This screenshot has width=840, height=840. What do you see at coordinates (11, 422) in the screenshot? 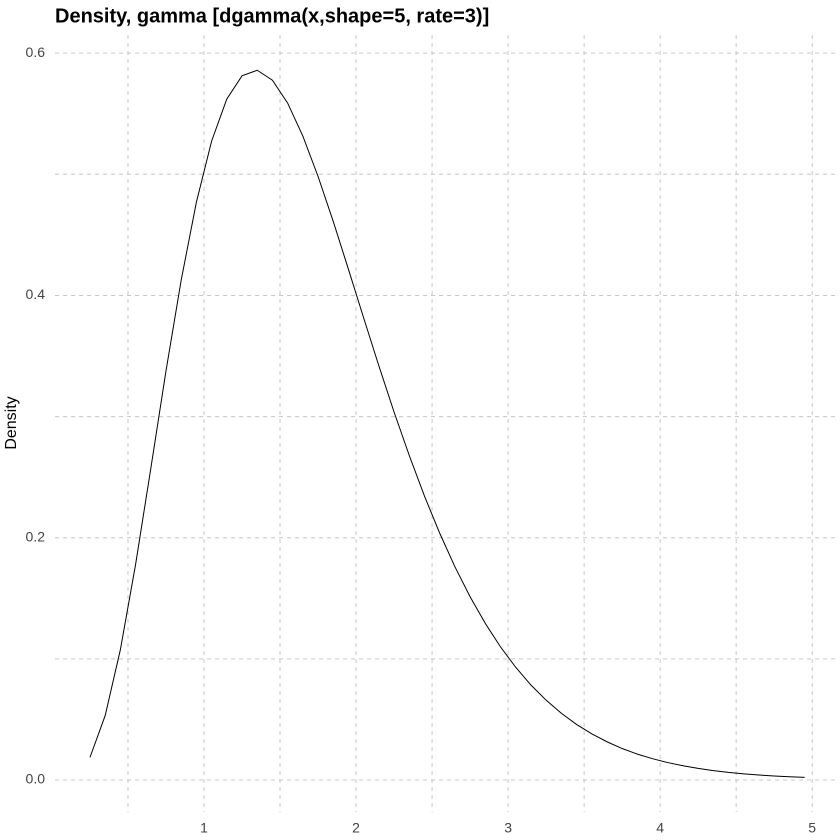
I see `y-axis-label: Density` at bounding box center [11, 422].